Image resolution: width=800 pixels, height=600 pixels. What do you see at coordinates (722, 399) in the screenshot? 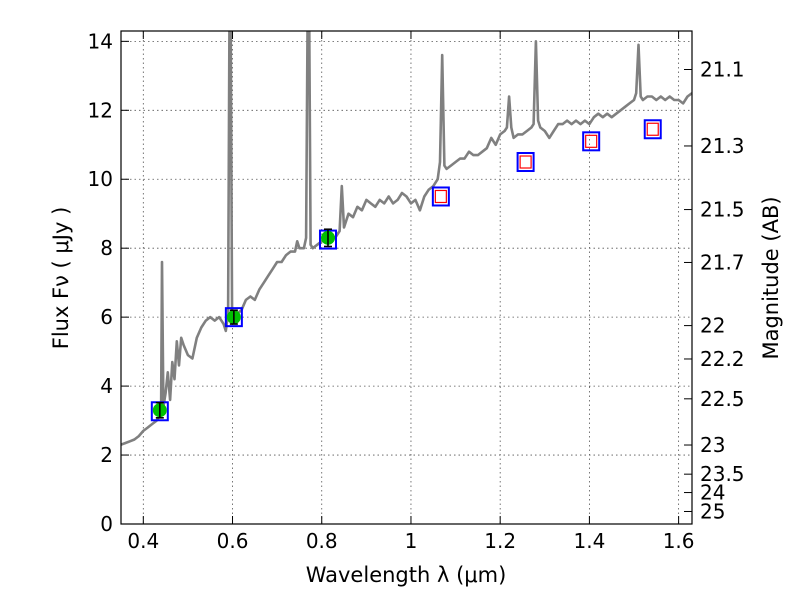
I see `mag-tick-label: 22.5` at bounding box center [722, 399].